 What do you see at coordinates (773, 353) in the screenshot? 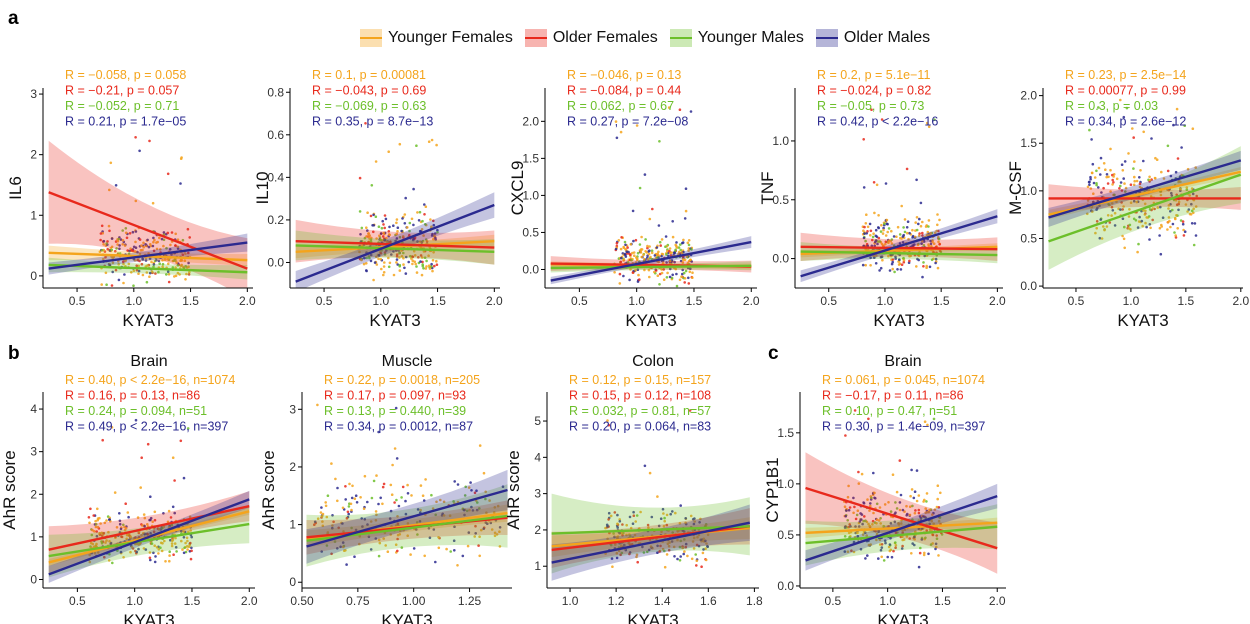
I see `panel-letter-c: c` at bounding box center [773, 353].